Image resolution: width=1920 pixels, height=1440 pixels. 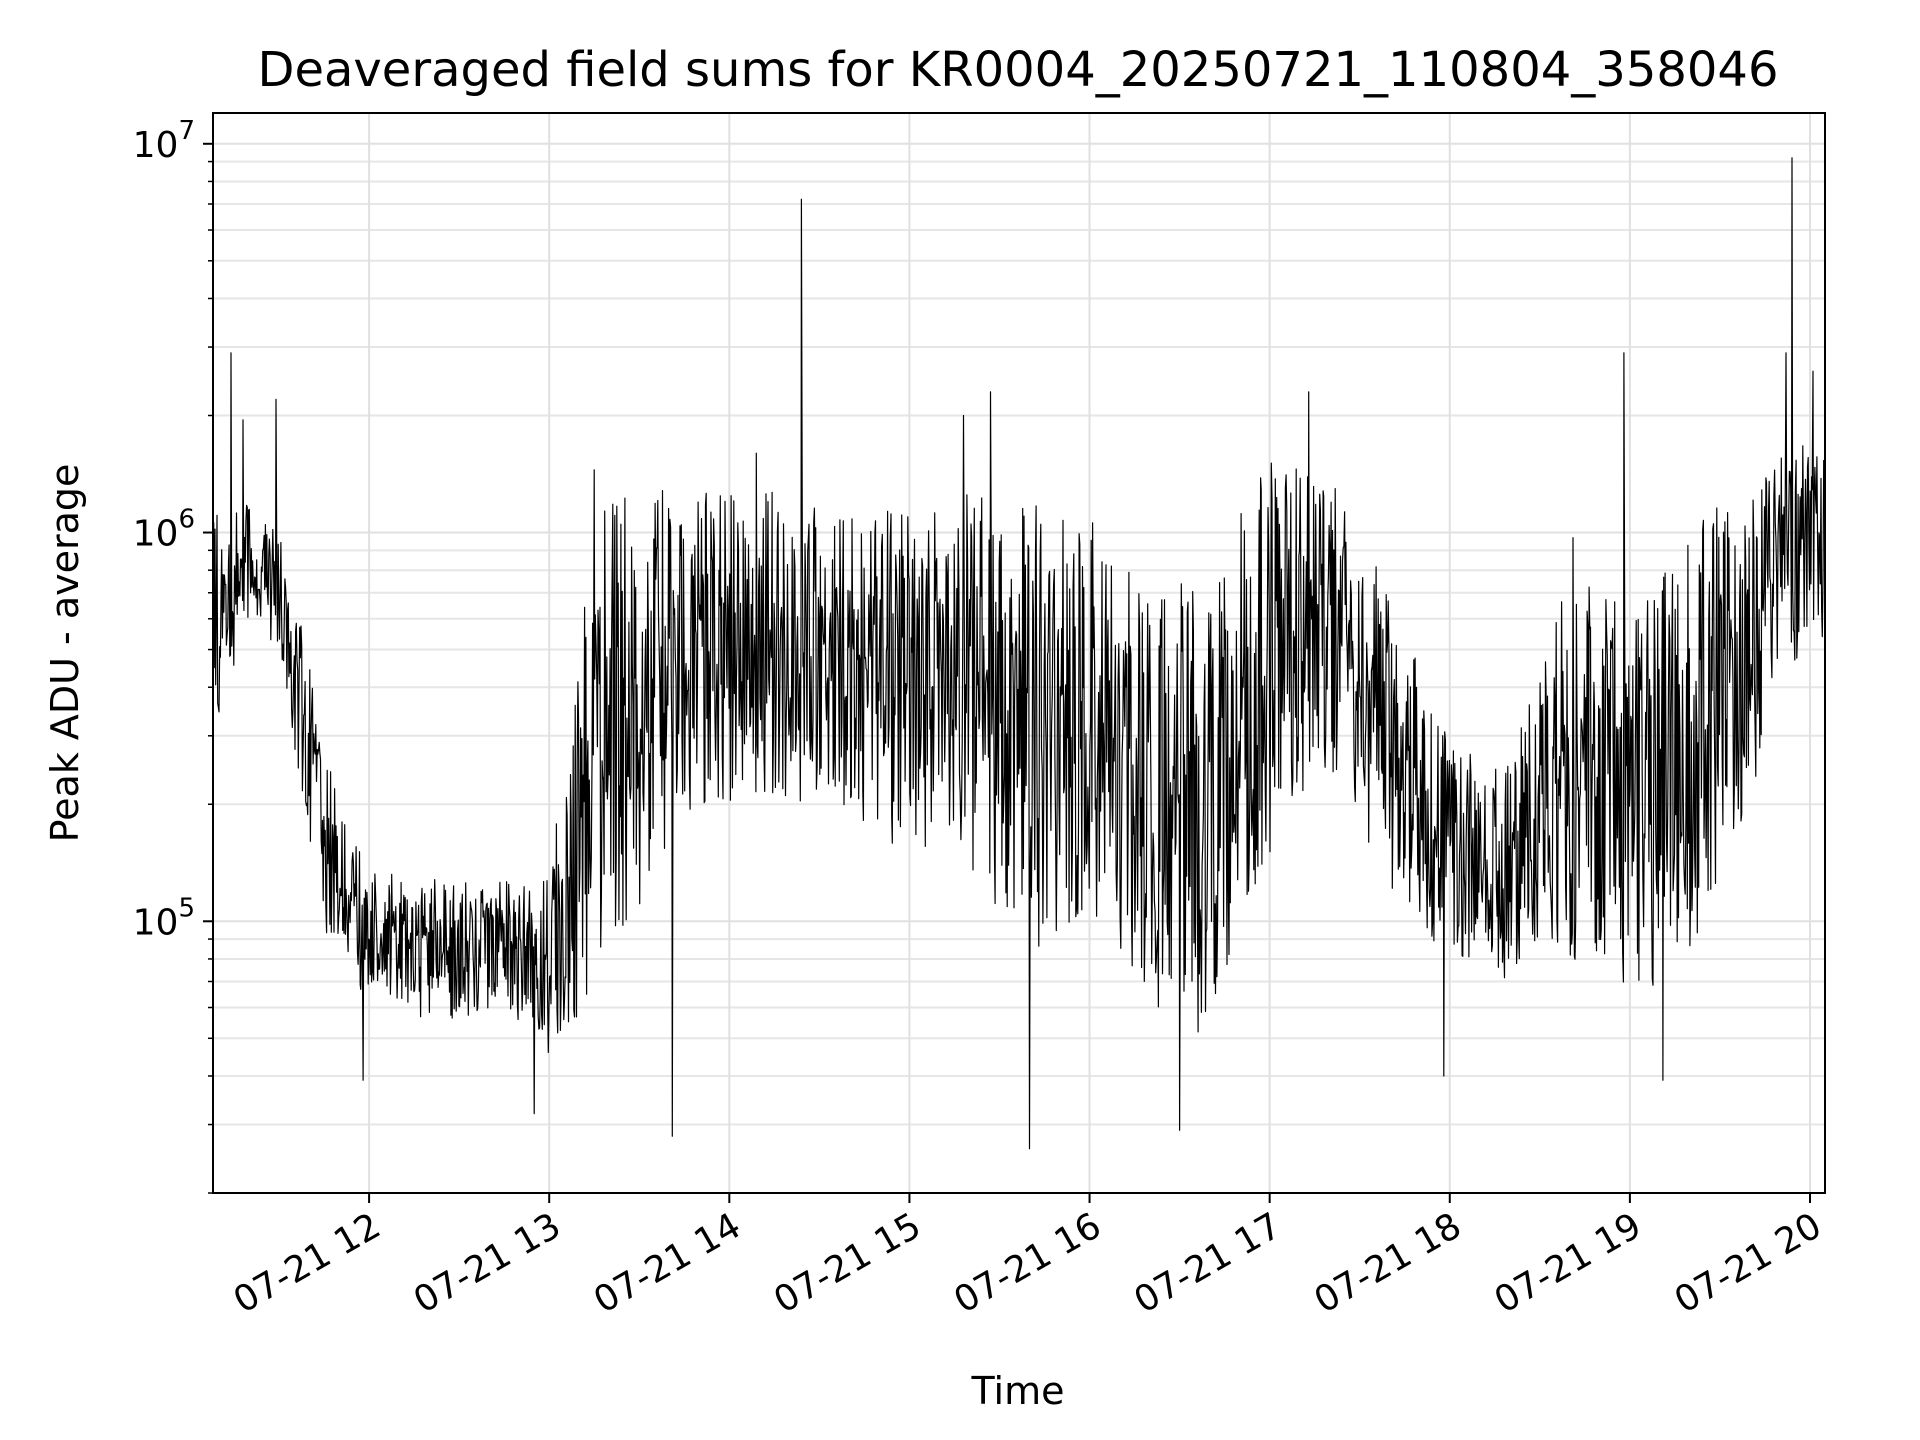 I want to click on y-tick-label: 10⁵, so click(x=164, y=918).